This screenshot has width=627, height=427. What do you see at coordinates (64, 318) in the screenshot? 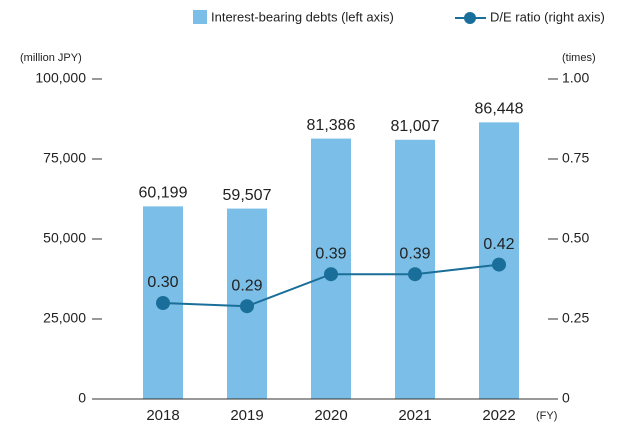
I see `y-tick-label: 25,000` at bounding box center [64, 318].